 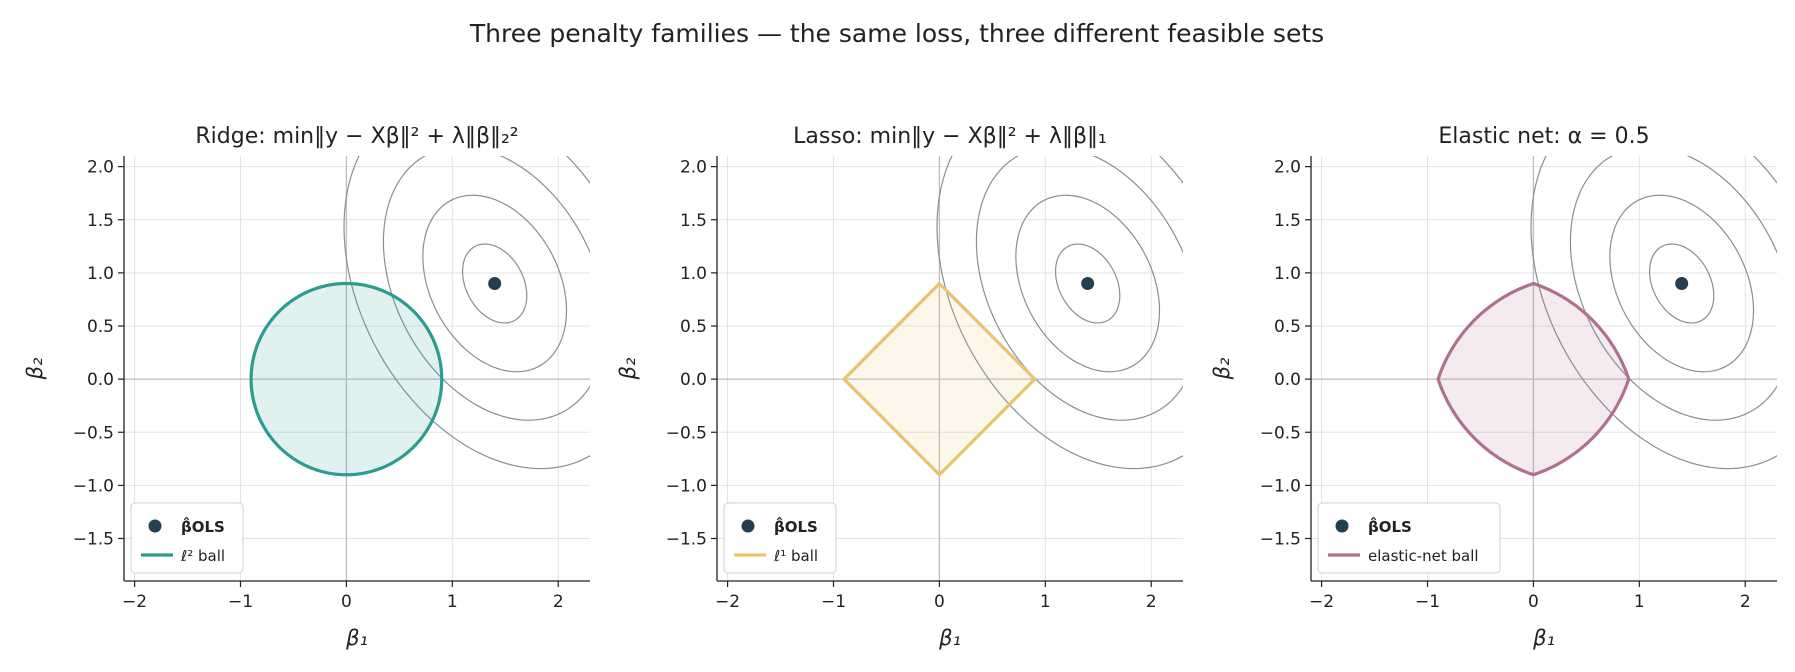 What do you see at coordinates (780, 538) in the screenshot?
I see `legend: β̂OLS ℓ¹ ball` at bounding box center [780, 538].